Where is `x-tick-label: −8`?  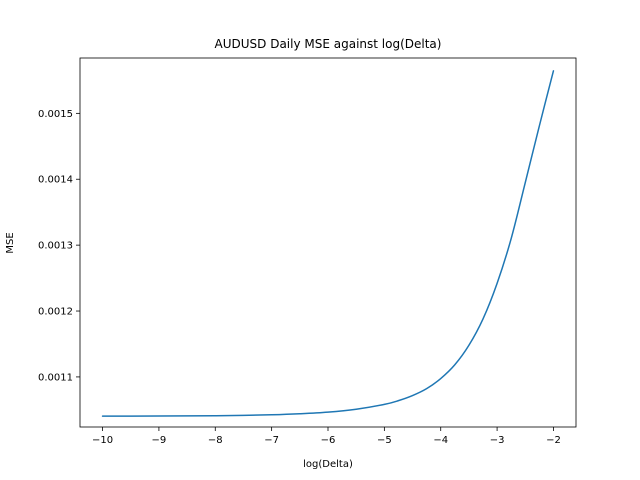 x-tick-label: −8 is located at coordinates (215, 440).